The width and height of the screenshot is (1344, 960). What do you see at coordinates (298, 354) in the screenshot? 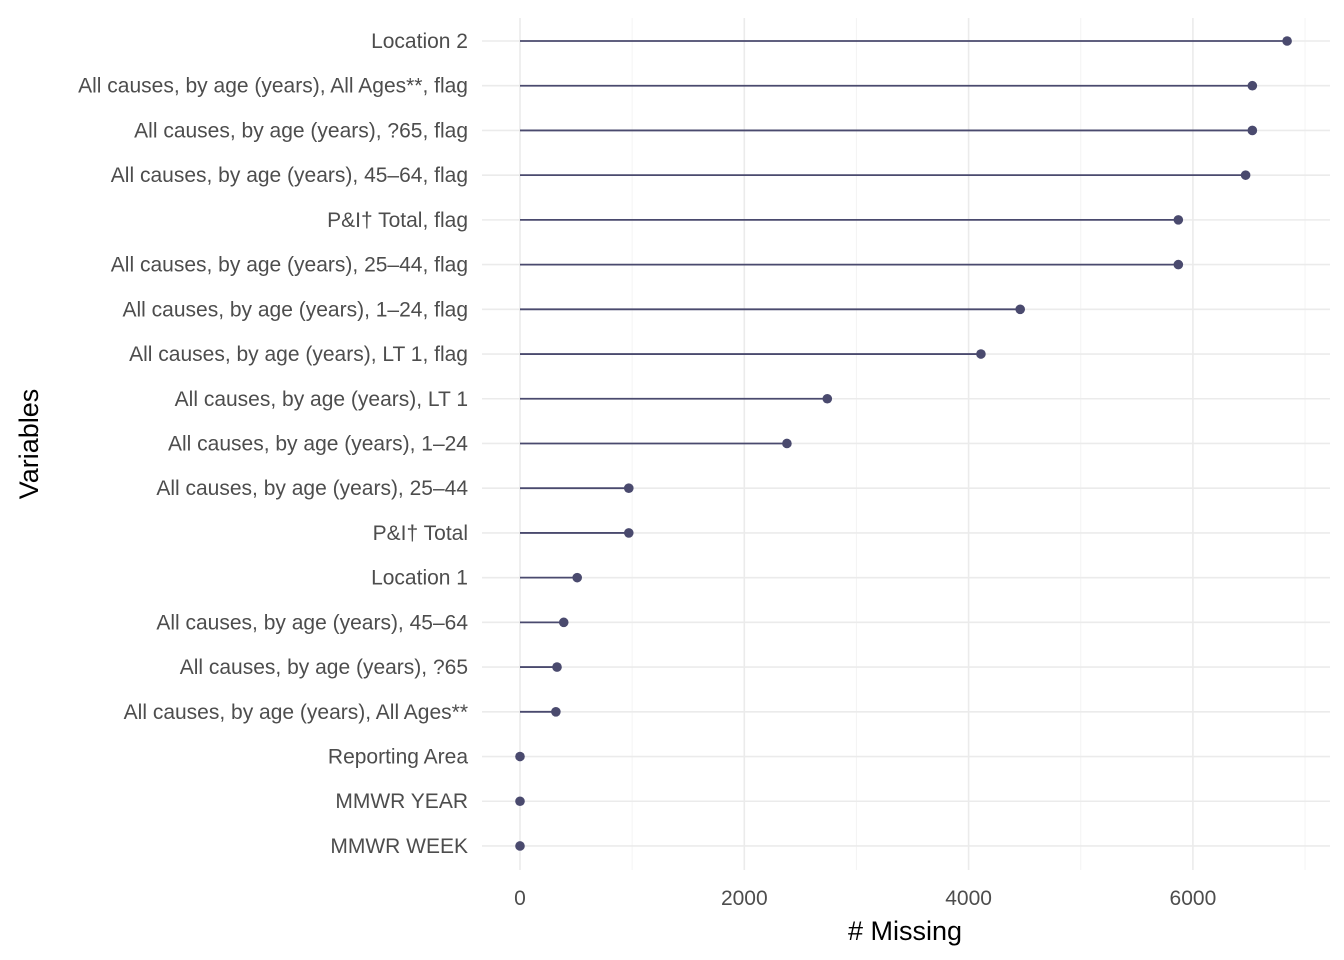
I see `y-tick-label: All causes, by age (years), LT 1, flag` at bounding box center [298, 354].